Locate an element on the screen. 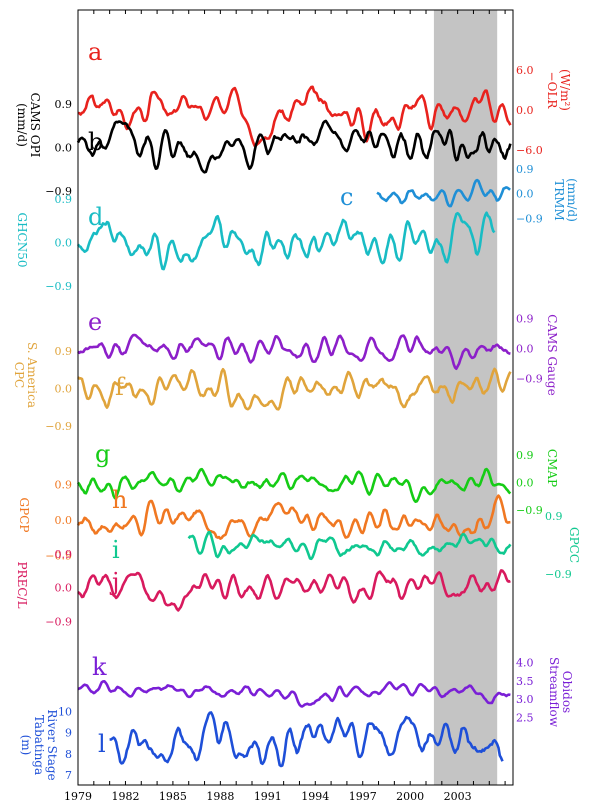  series-tick-label-f: 0.9 is located at coordinates (64, 351).